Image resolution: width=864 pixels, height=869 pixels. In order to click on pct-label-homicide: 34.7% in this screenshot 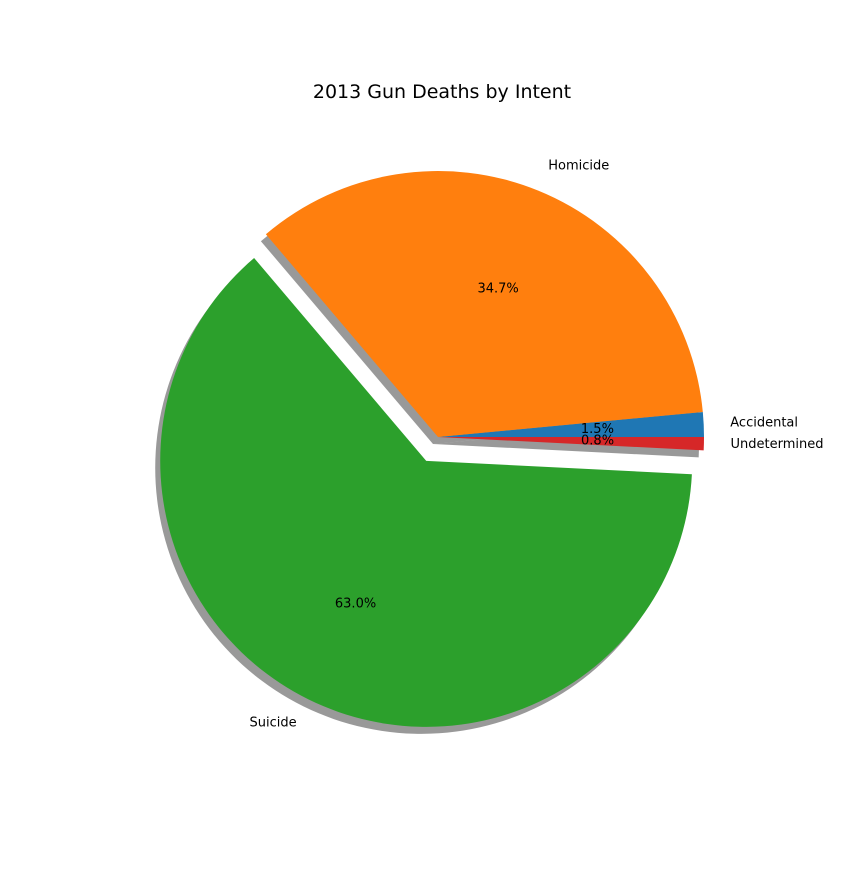, I will do `click(497, 289)`.